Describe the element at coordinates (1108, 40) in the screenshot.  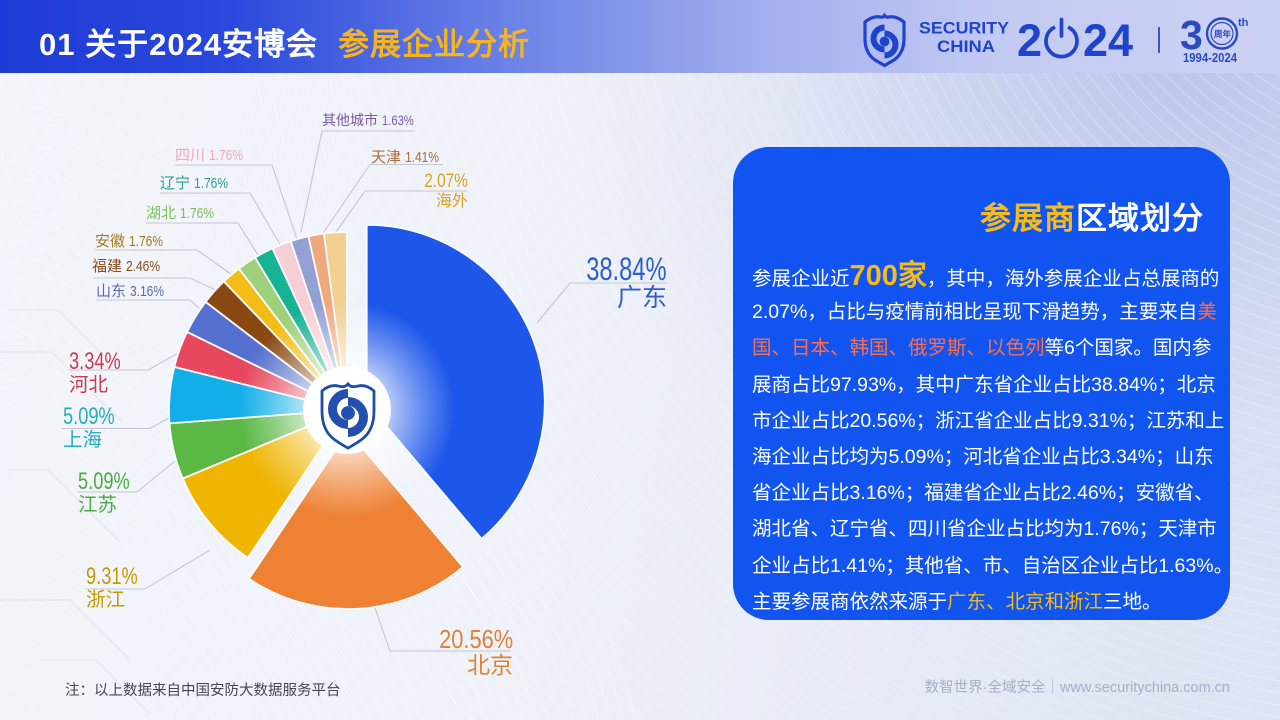
I see `svg-text: 24` at that location.